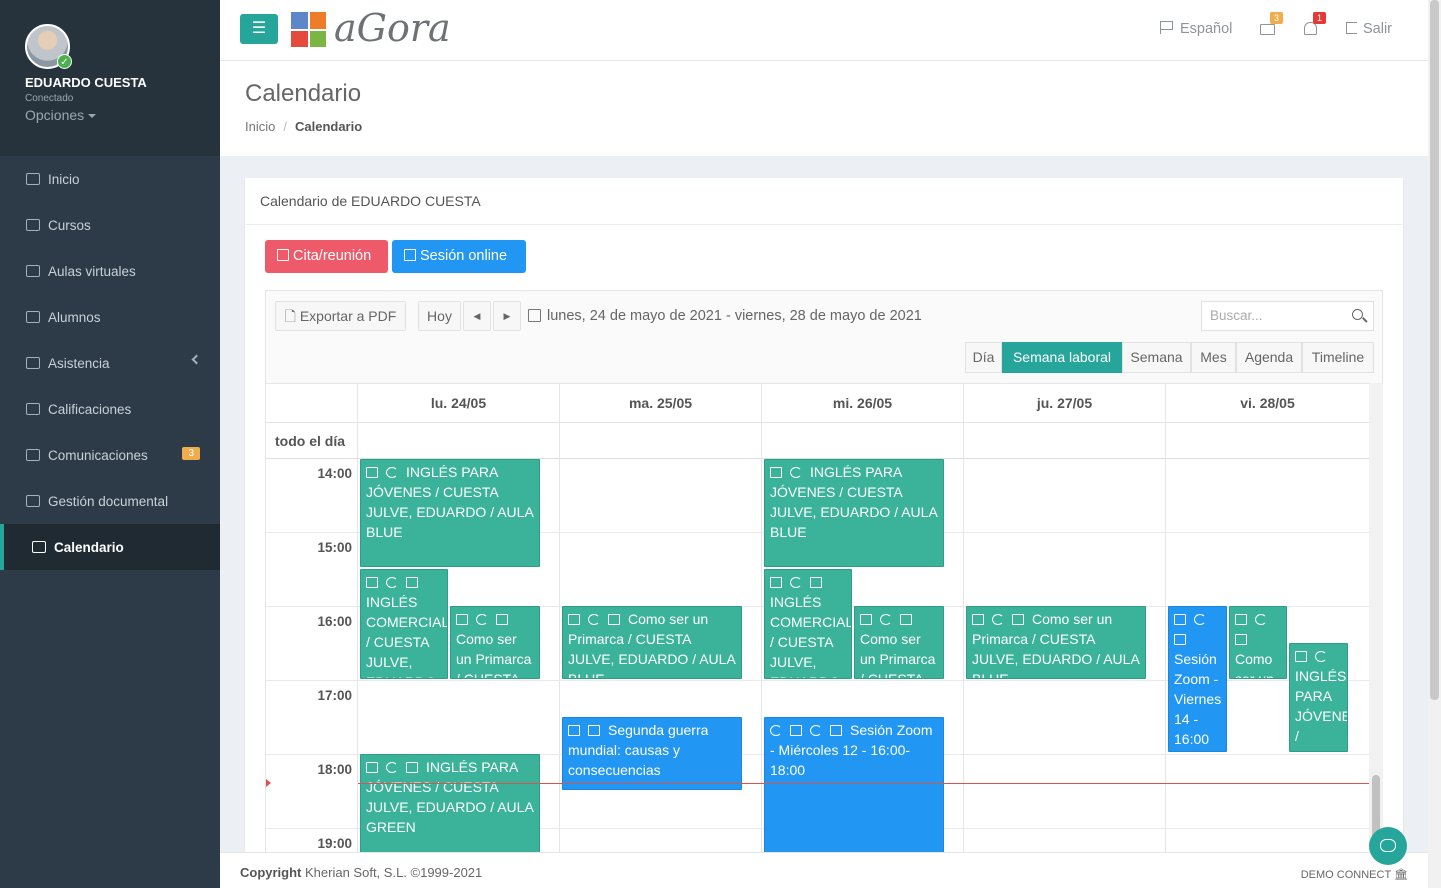 The image size is (1441, 888). I want to click on export-pdf-button: 🗋 Exportar a PDF, so click(340, 316).